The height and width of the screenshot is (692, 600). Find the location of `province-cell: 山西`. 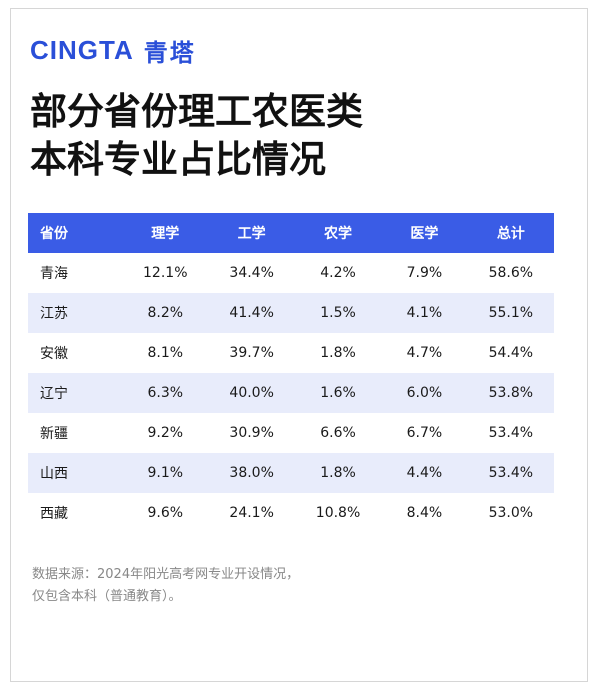

province-cell: 山西 is located at coordinates (54, 474).